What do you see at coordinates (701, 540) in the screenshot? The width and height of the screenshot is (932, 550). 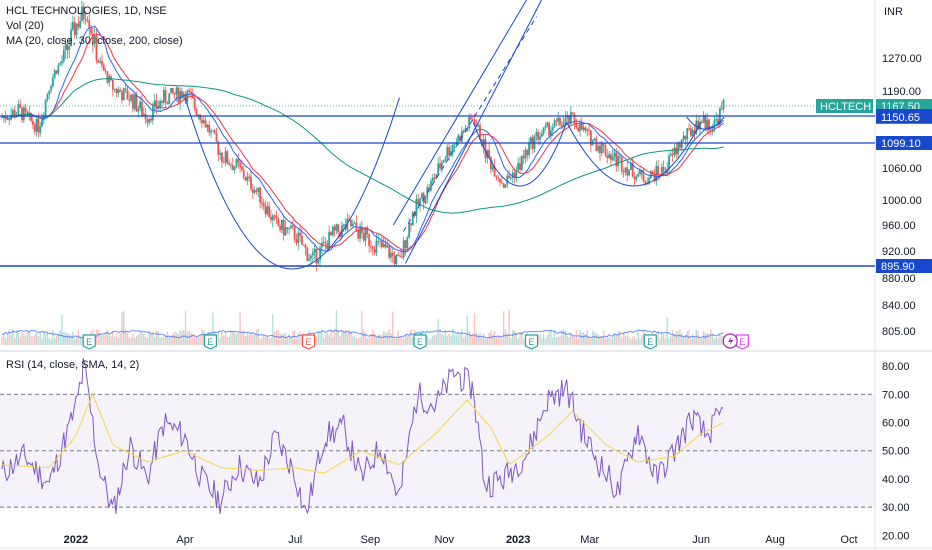 I see `time-tick-label: Jun` at bounding box center [701, 540].